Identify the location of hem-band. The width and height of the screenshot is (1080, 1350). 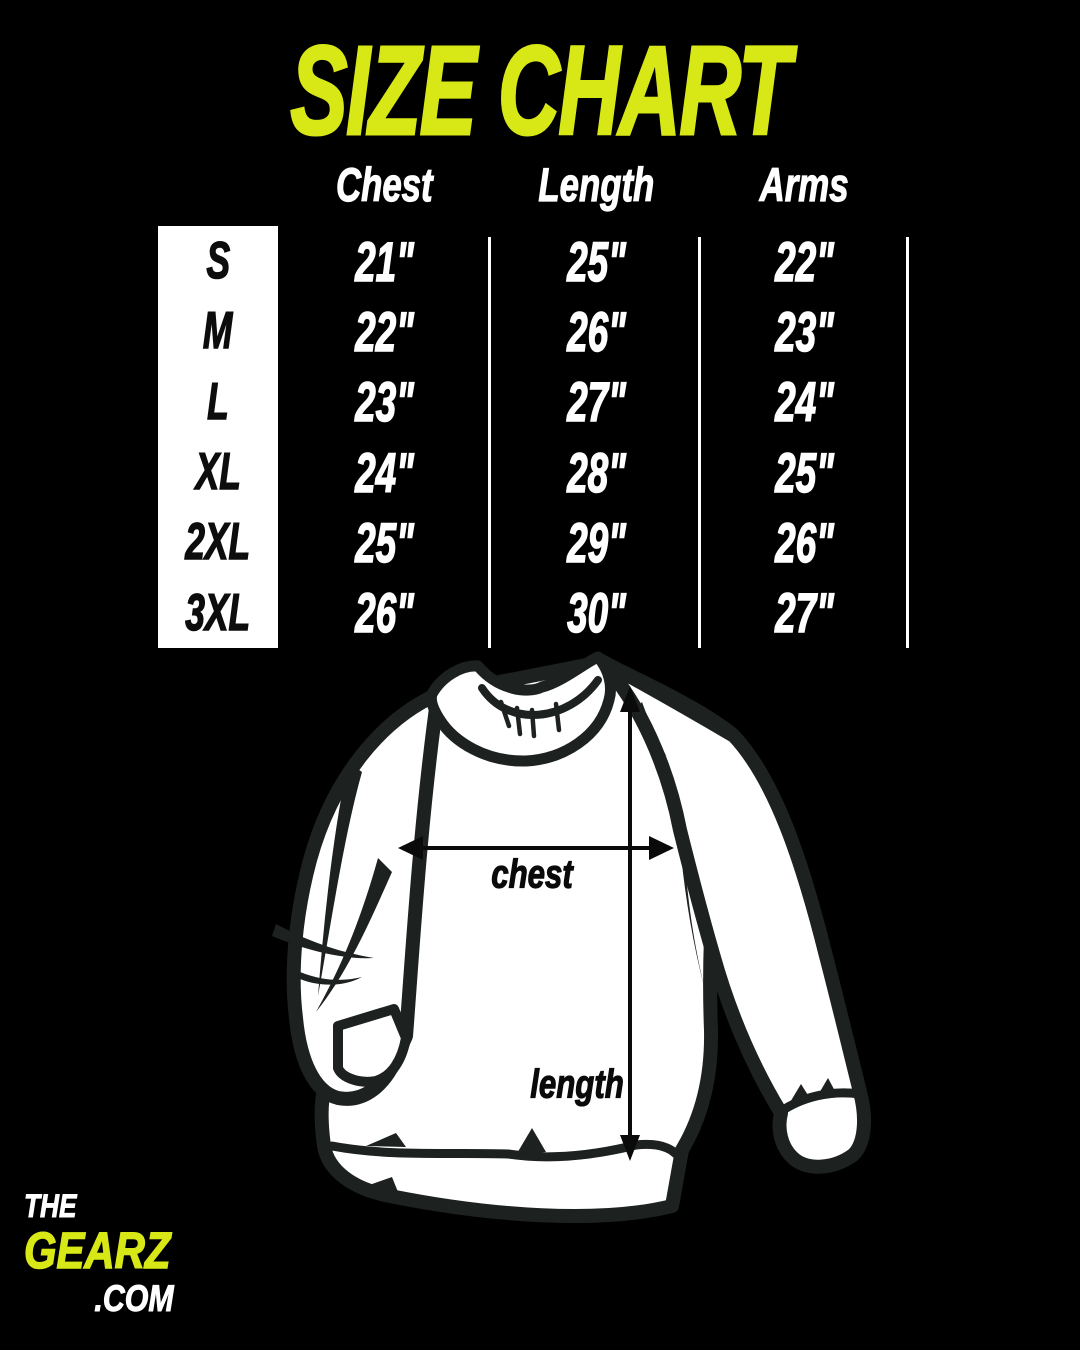
(504, 1160).